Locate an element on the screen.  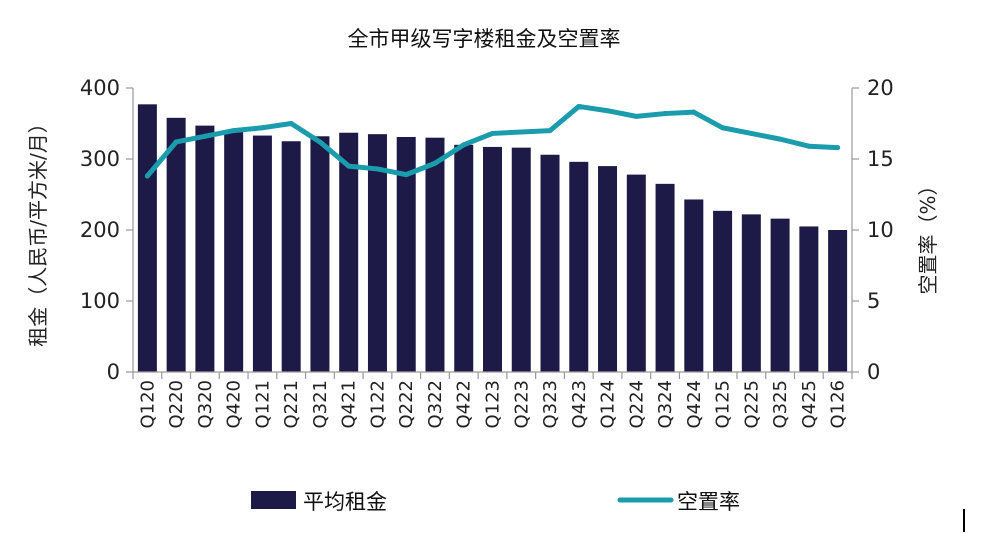
vacancy-point-q122 is located at coordinates (377, 169).